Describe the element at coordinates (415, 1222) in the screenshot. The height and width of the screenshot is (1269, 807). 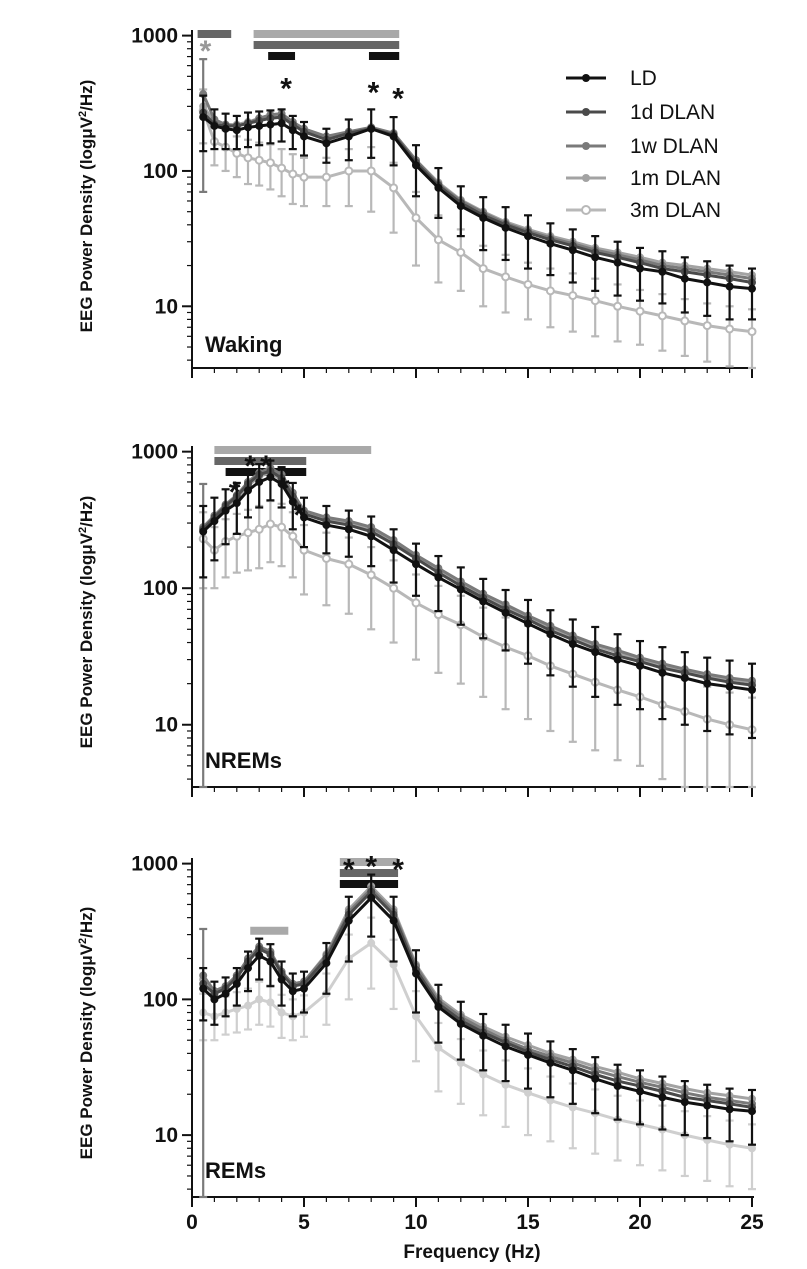
I see `x-tick-label: 10` at that location.